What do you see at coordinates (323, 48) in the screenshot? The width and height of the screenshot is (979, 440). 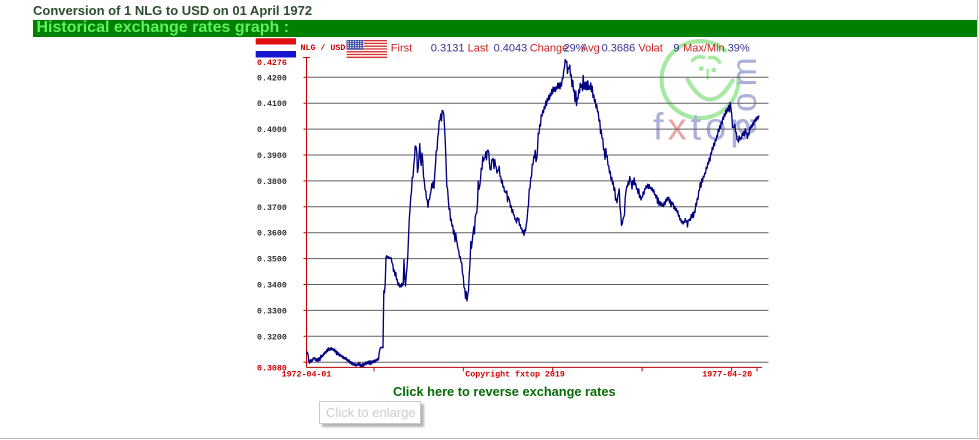 I see `svg-text: NLG / USD` at bounding box center [323, 48].